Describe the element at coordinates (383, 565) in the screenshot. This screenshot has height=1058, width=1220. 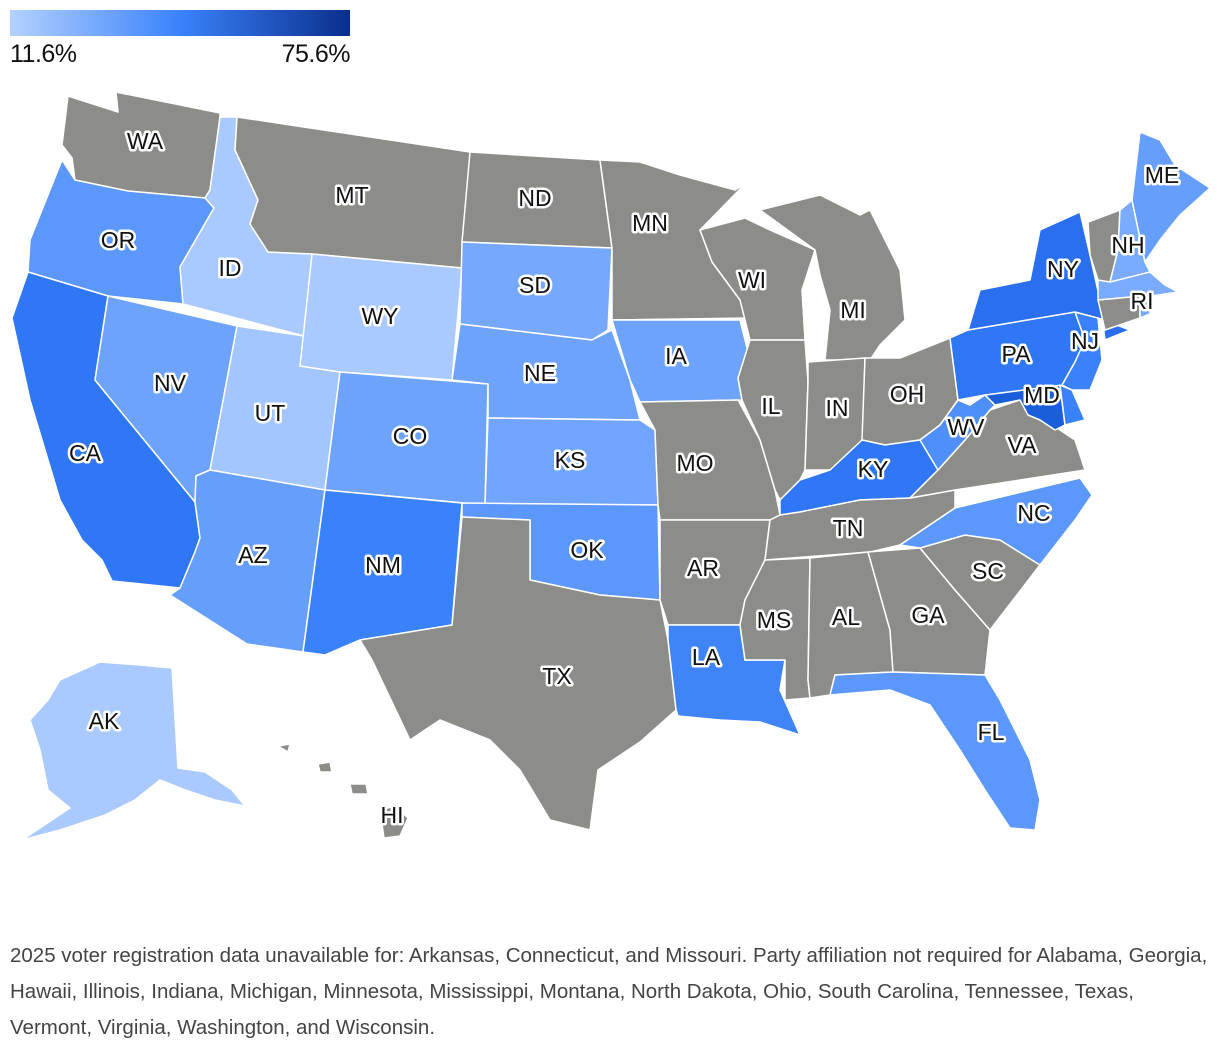
I see `label-NM: NM` at that location.